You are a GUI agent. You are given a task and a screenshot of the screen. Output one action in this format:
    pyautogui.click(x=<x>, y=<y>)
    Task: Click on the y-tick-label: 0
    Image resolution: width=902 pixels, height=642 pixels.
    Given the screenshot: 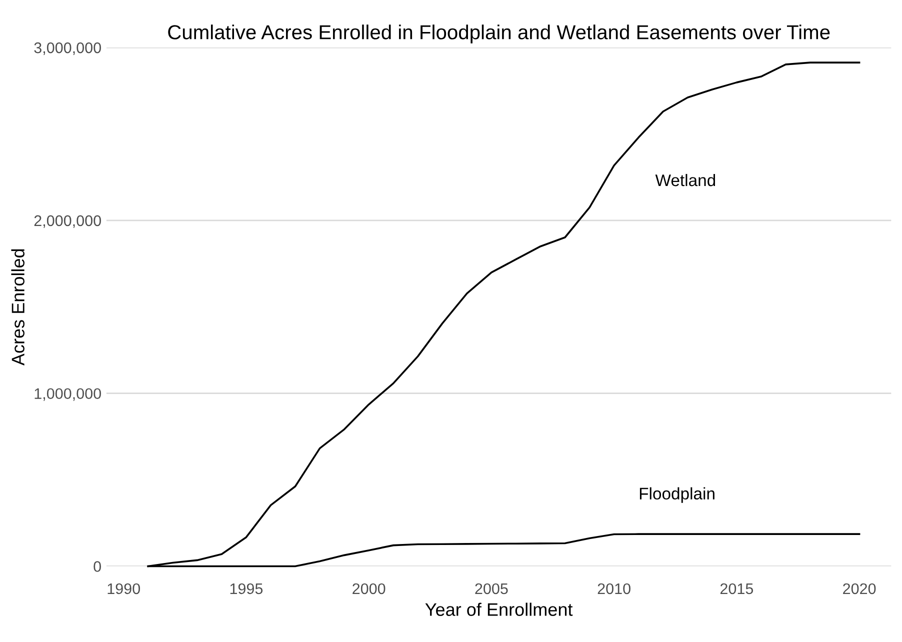 What is the action you would take?
    pyautogui.click(x=97, y=566)
    